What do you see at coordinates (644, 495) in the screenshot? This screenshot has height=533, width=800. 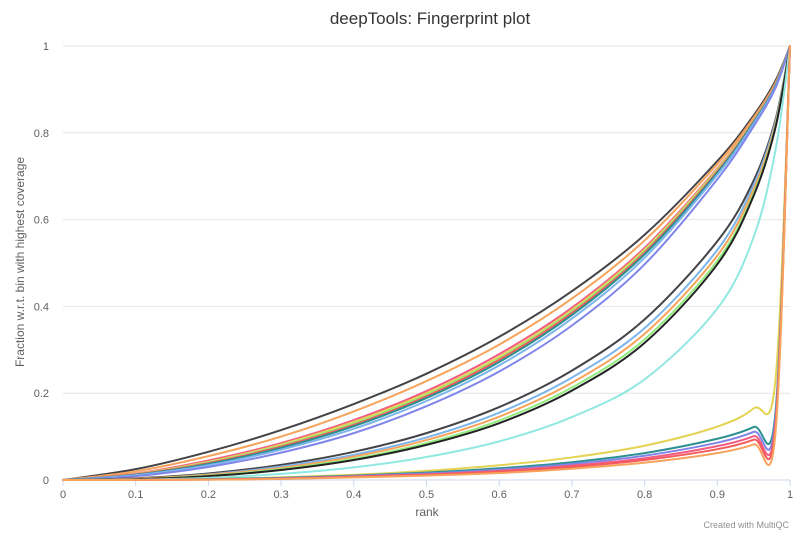 I see `x-tick-label: 0.8` at bounding box center [644, 495].